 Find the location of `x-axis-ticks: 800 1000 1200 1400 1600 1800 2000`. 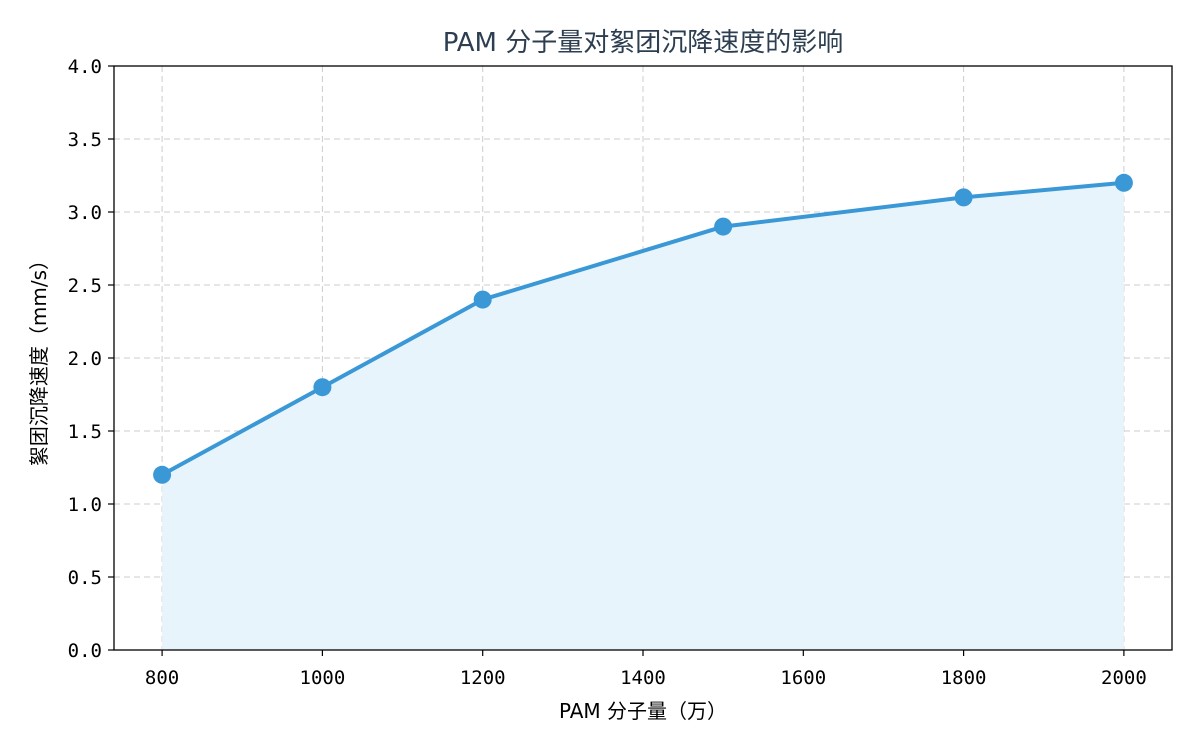

x-axis-ticks: 800 1000 1200 1400 1600 1800 2000 is located at coordinates (646, 669).